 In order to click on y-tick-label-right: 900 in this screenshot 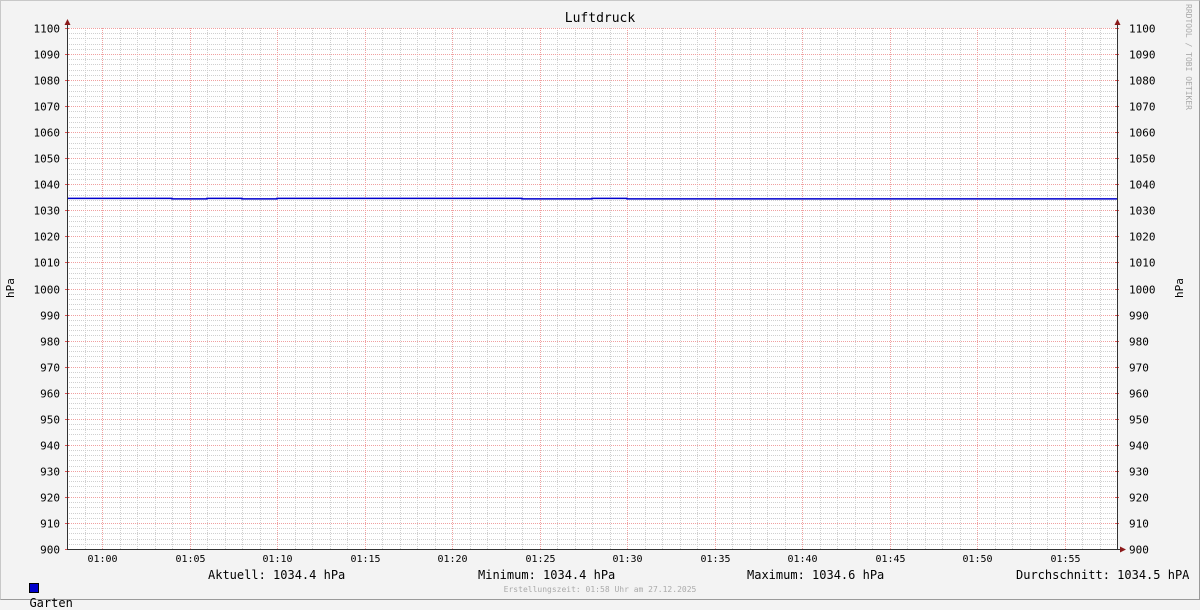, I will do `click(1139, 550)`.